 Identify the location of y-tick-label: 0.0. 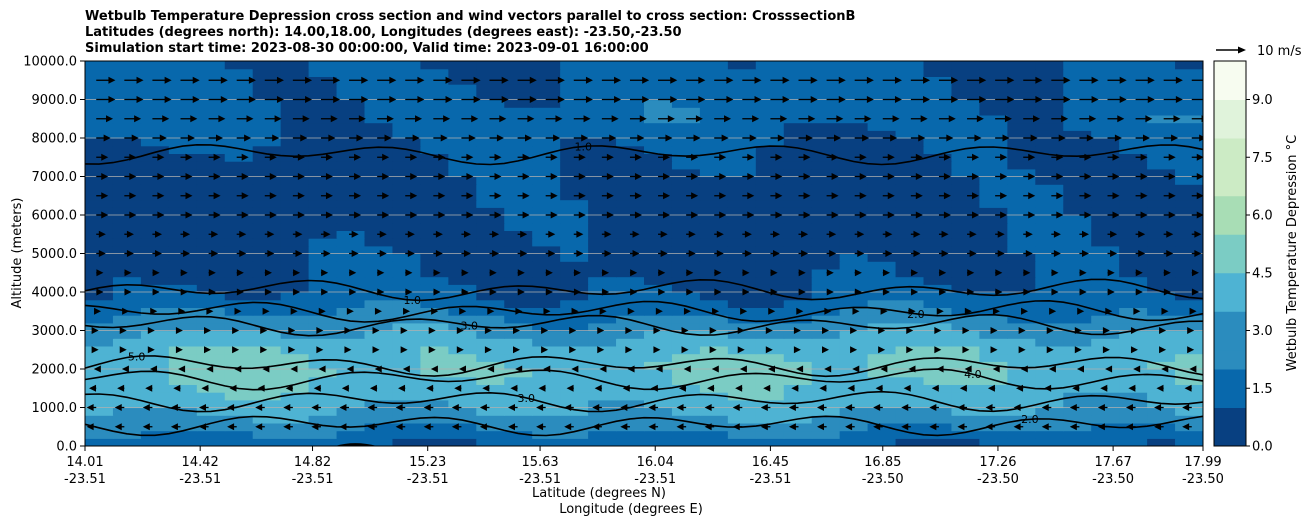
(66, 447).